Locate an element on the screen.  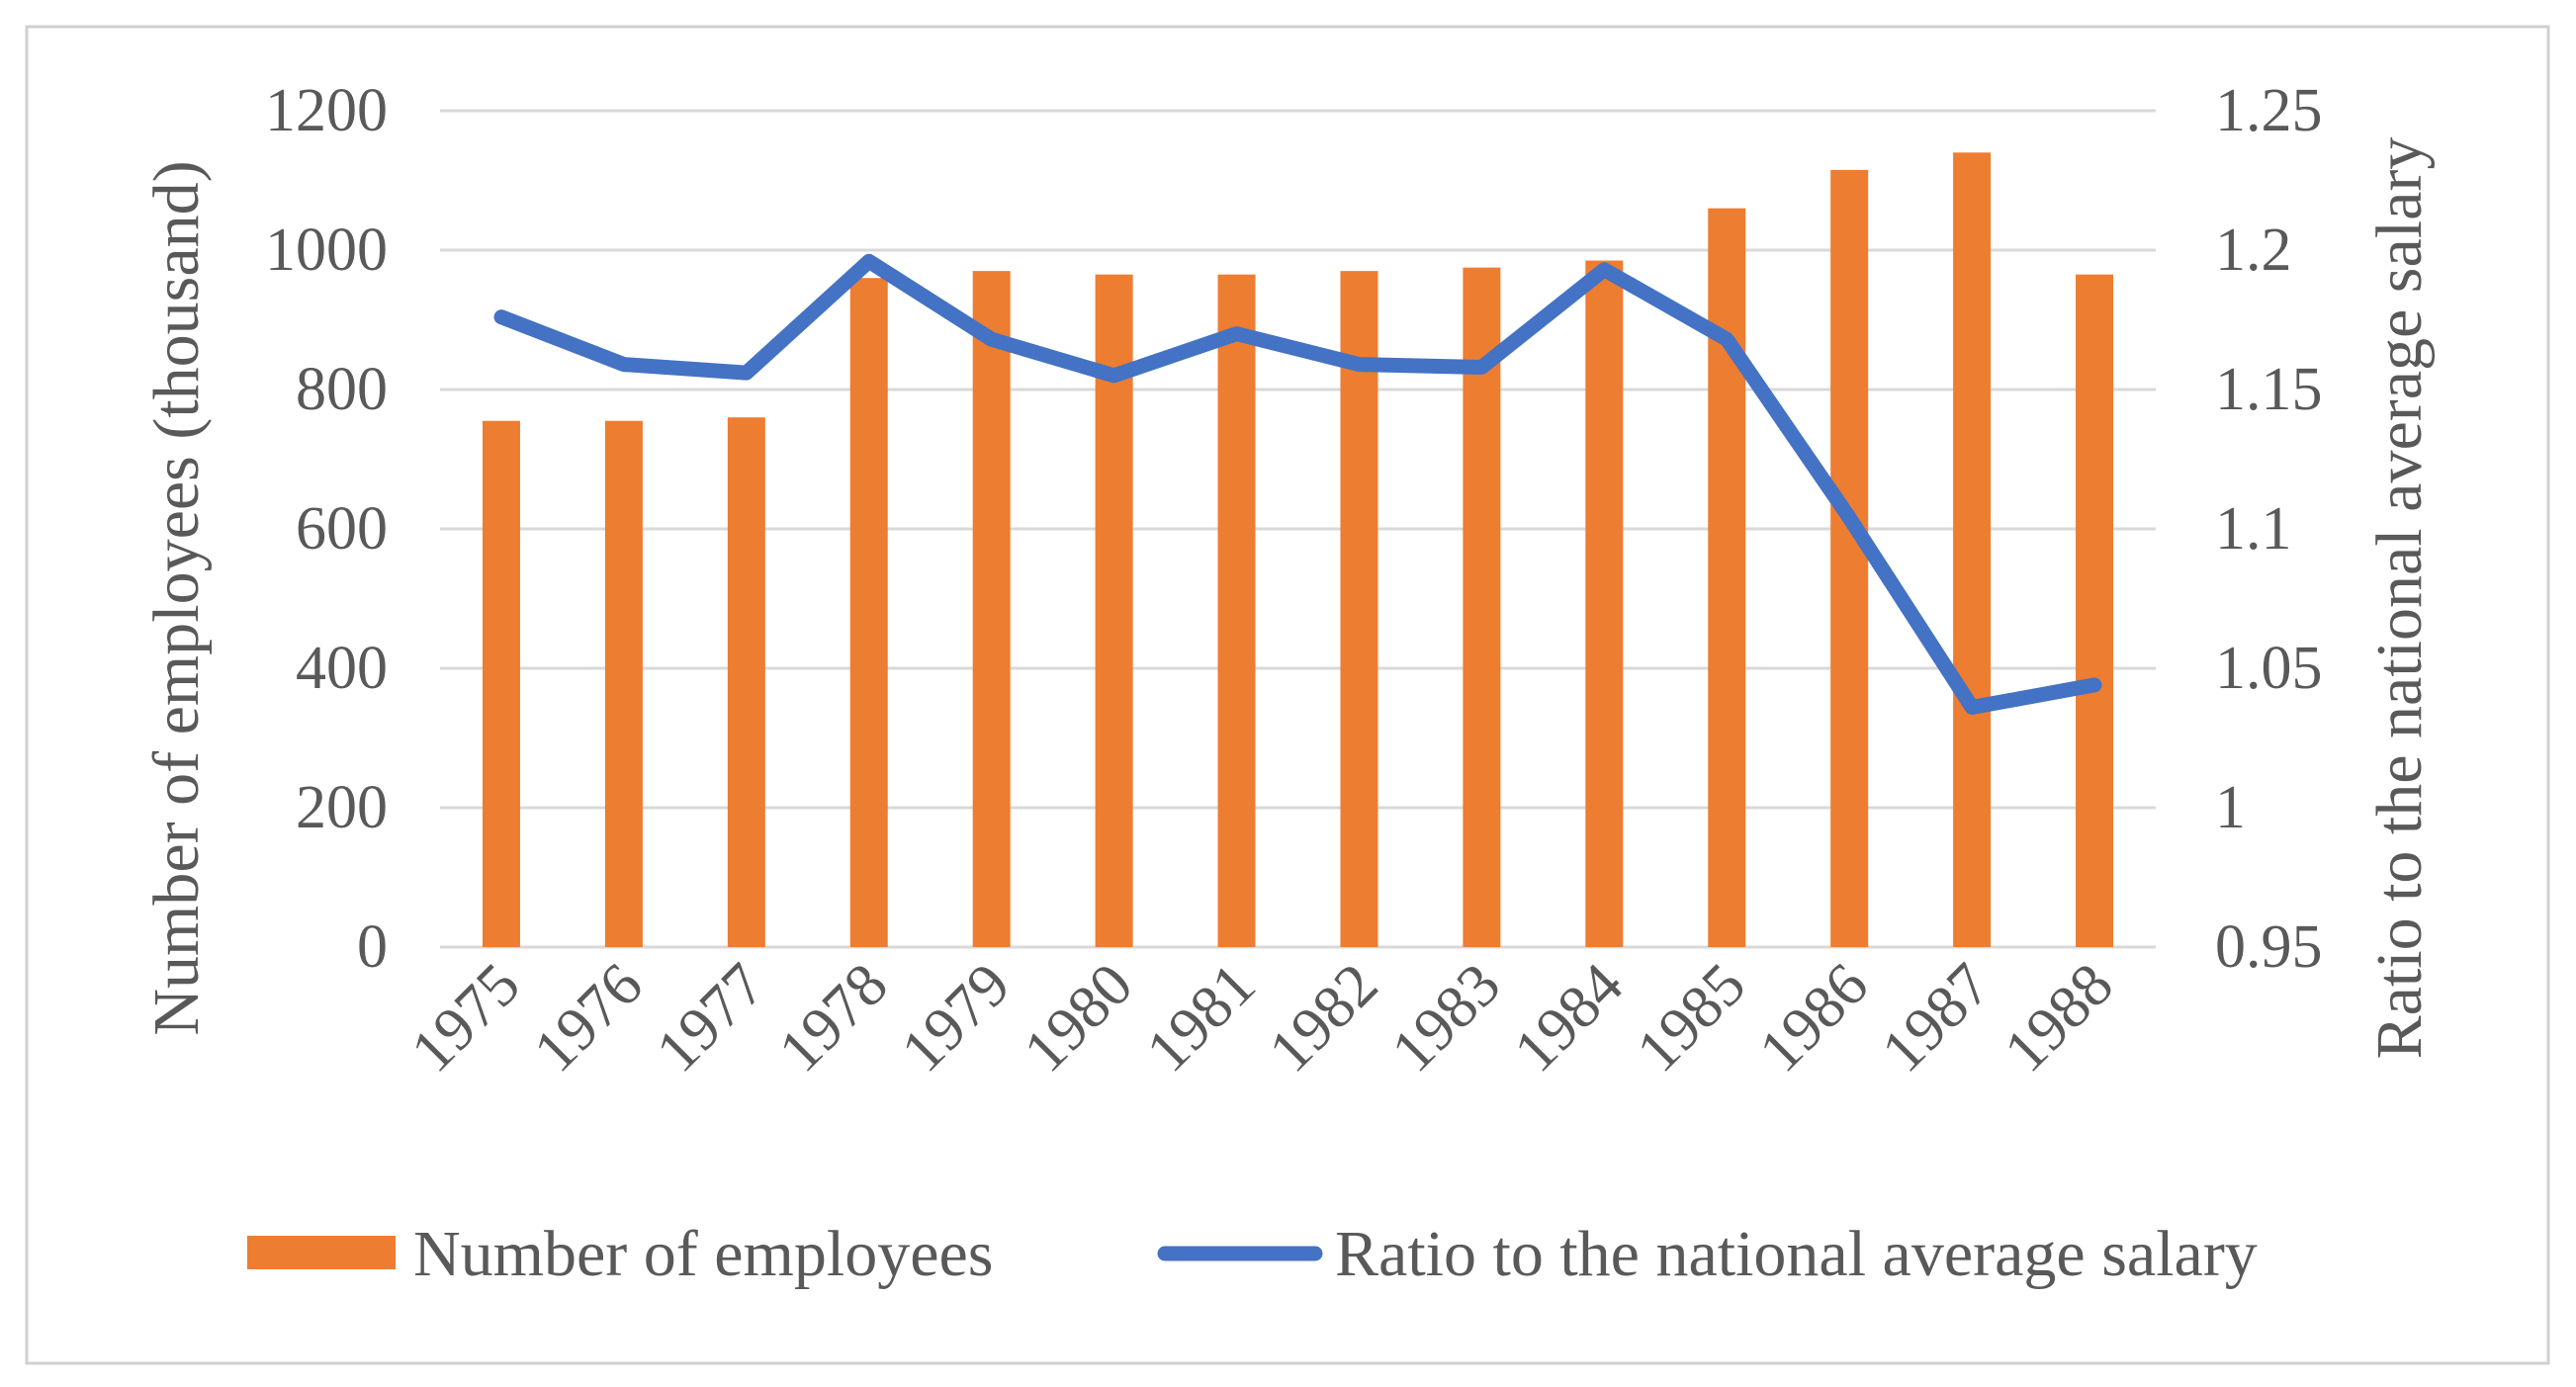
y-tick-label: 1000 is located at coordinates (326, 251).